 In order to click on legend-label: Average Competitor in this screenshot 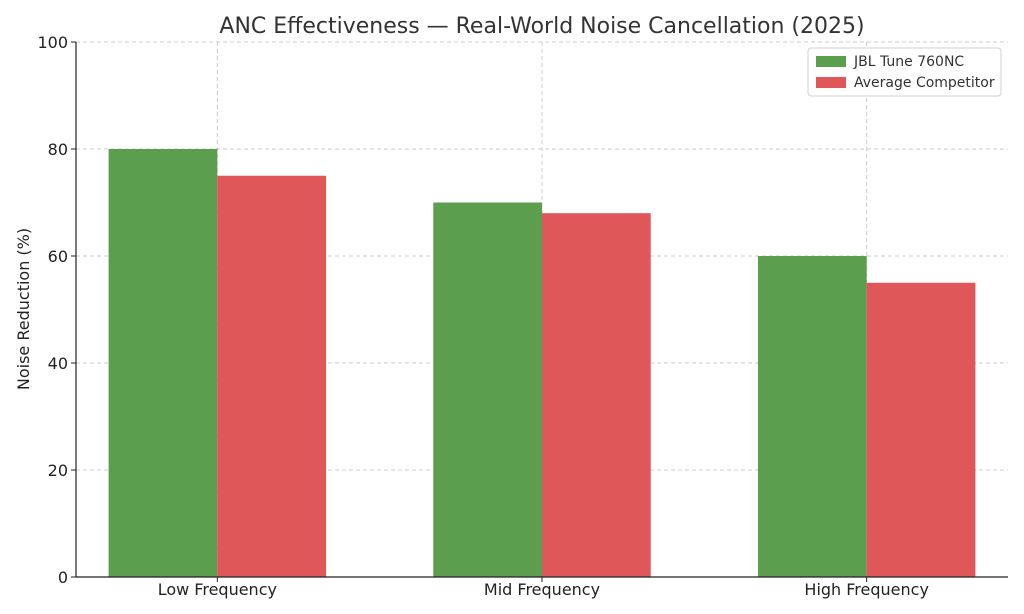, I will do `click(924, 83)`.